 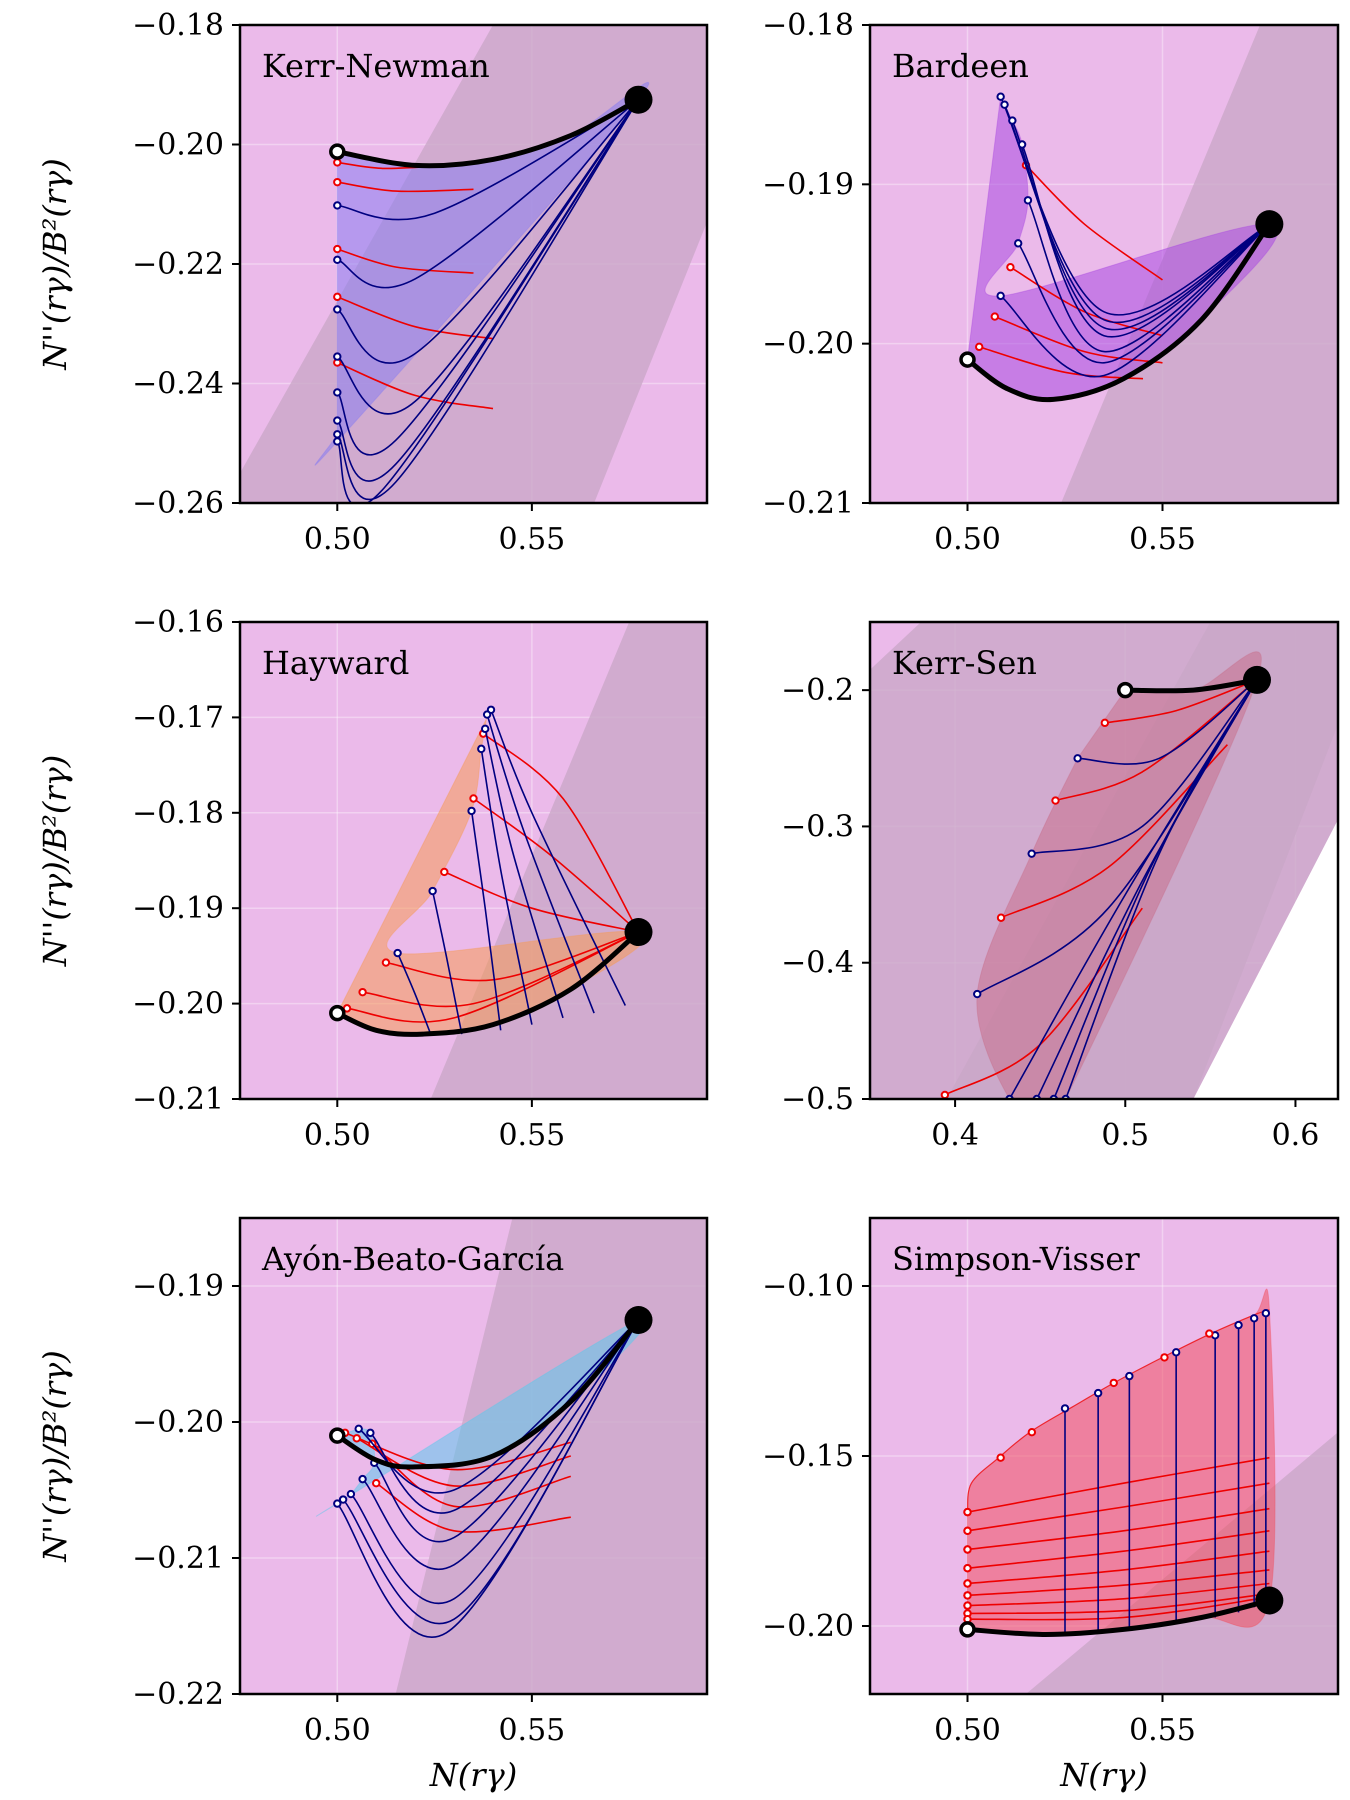 What do you see at coordinates (178, 503) in the screenshot?
I see `y-tick-label: −0.26` at bounding box center [178, 503].